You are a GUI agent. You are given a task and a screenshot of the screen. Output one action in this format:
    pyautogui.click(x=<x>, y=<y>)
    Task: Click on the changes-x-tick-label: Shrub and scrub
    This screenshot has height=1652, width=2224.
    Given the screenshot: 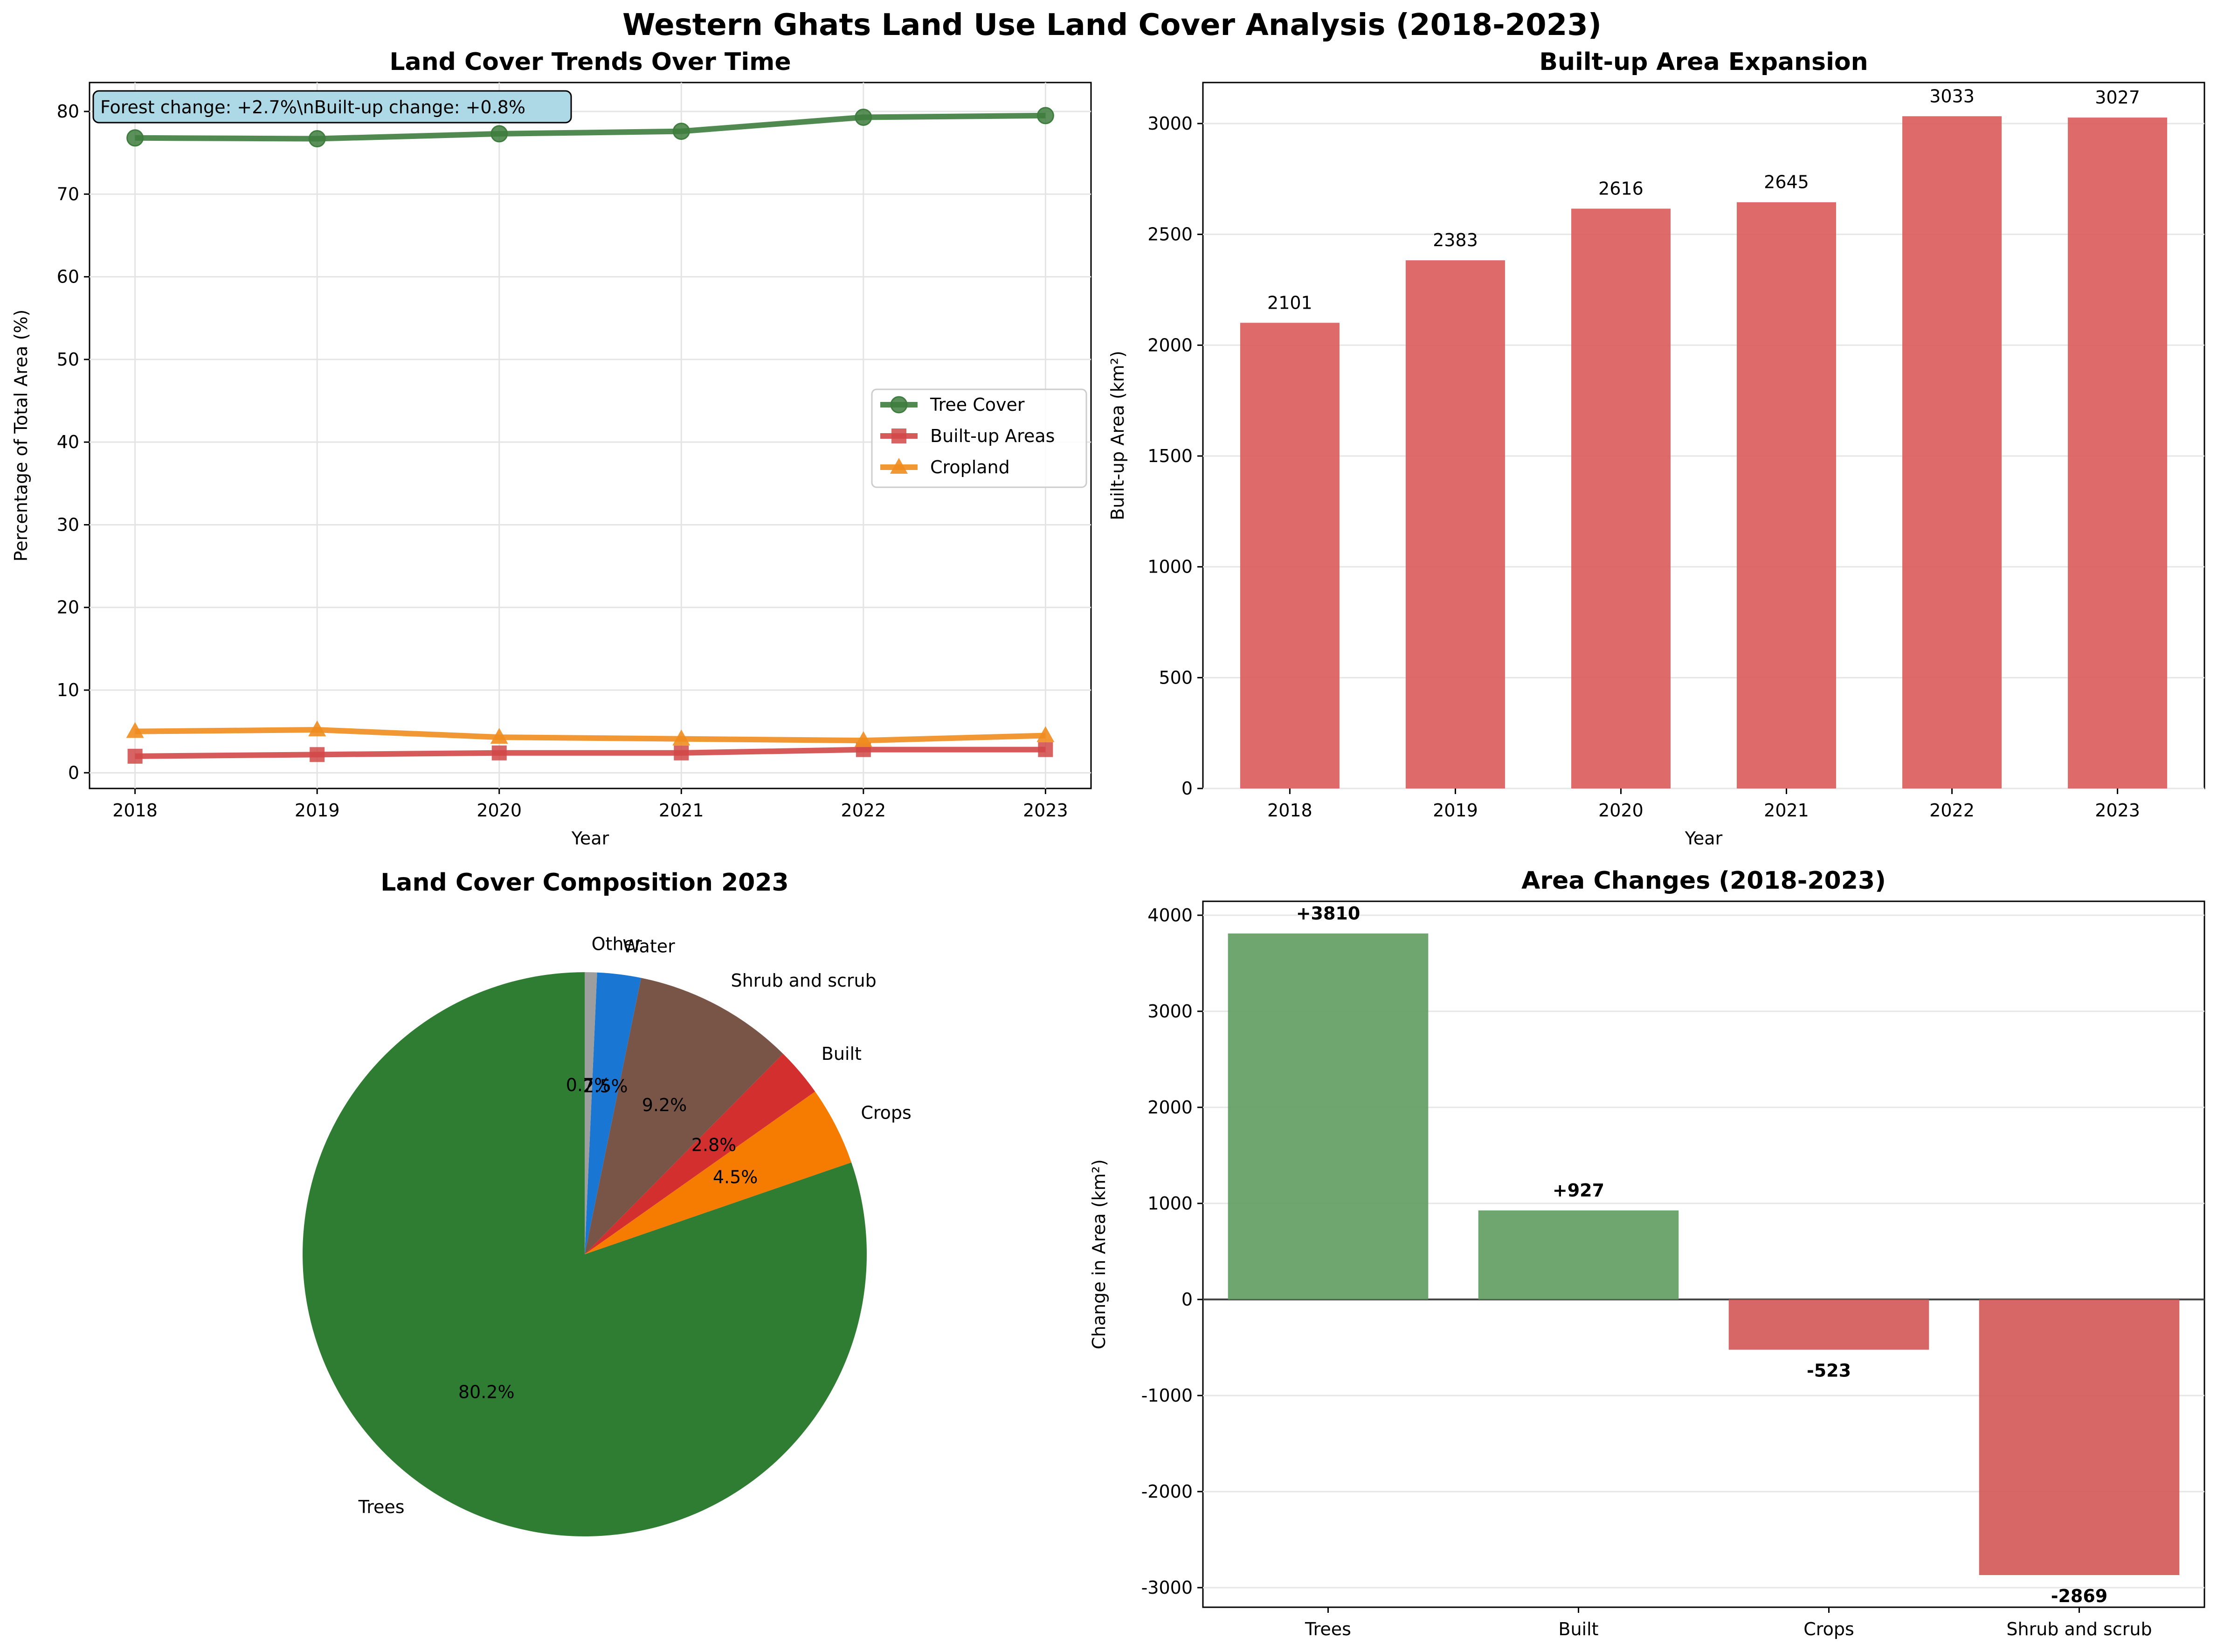 What is the action you would take?
    pyautogui.click(x=2079, y=1629)
    